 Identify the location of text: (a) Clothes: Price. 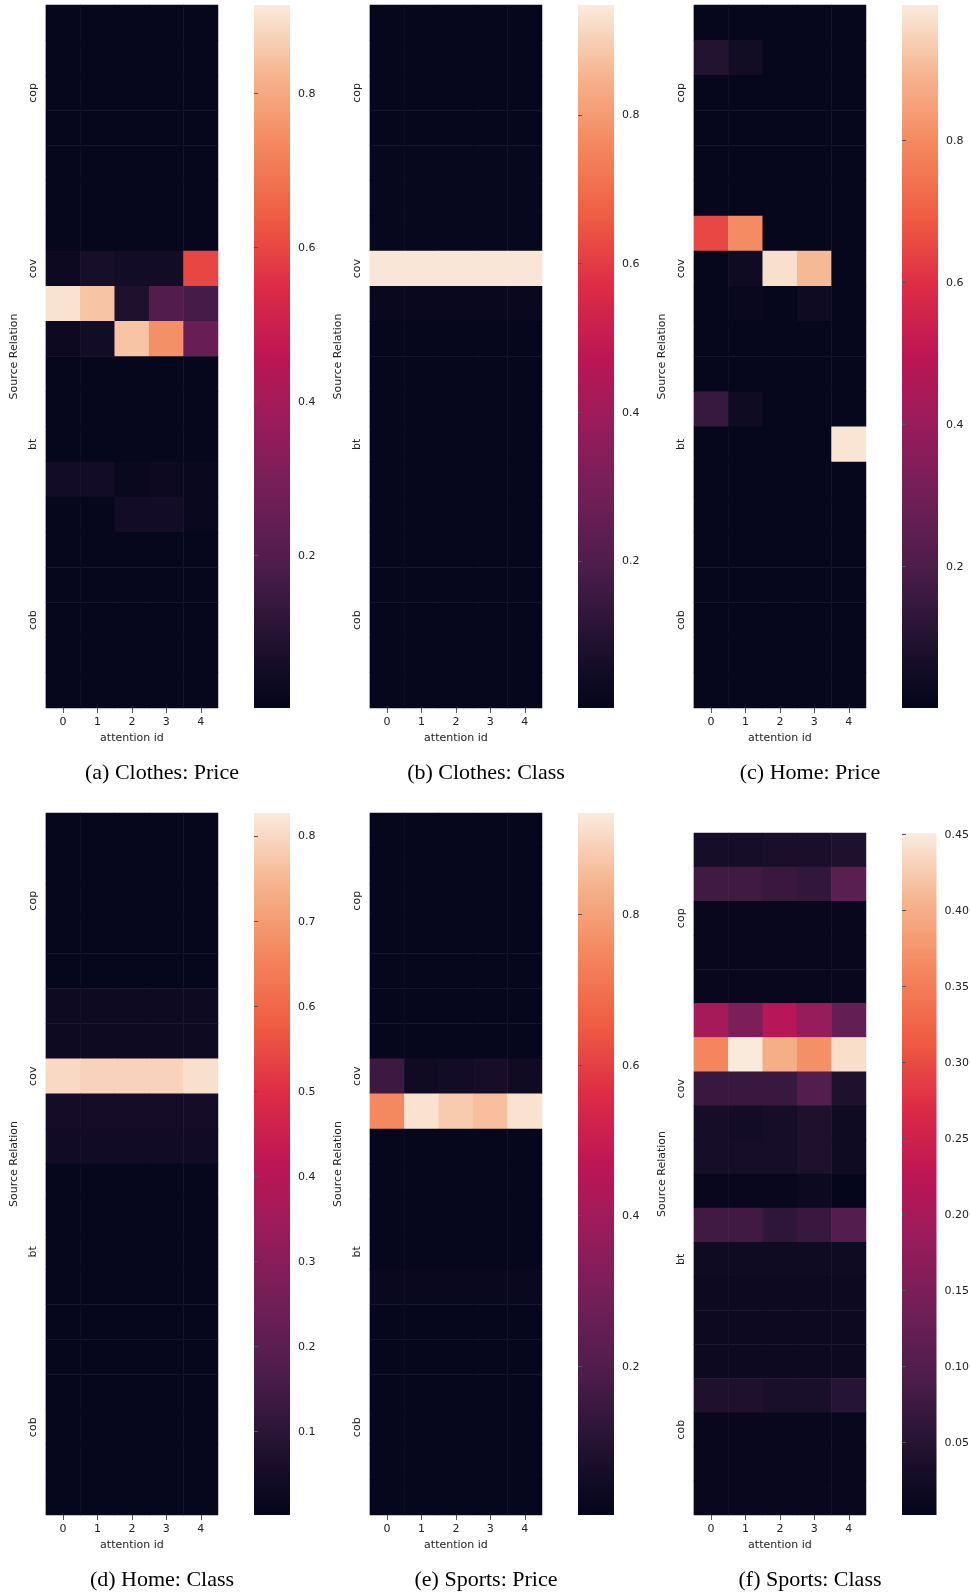
(162, 771).